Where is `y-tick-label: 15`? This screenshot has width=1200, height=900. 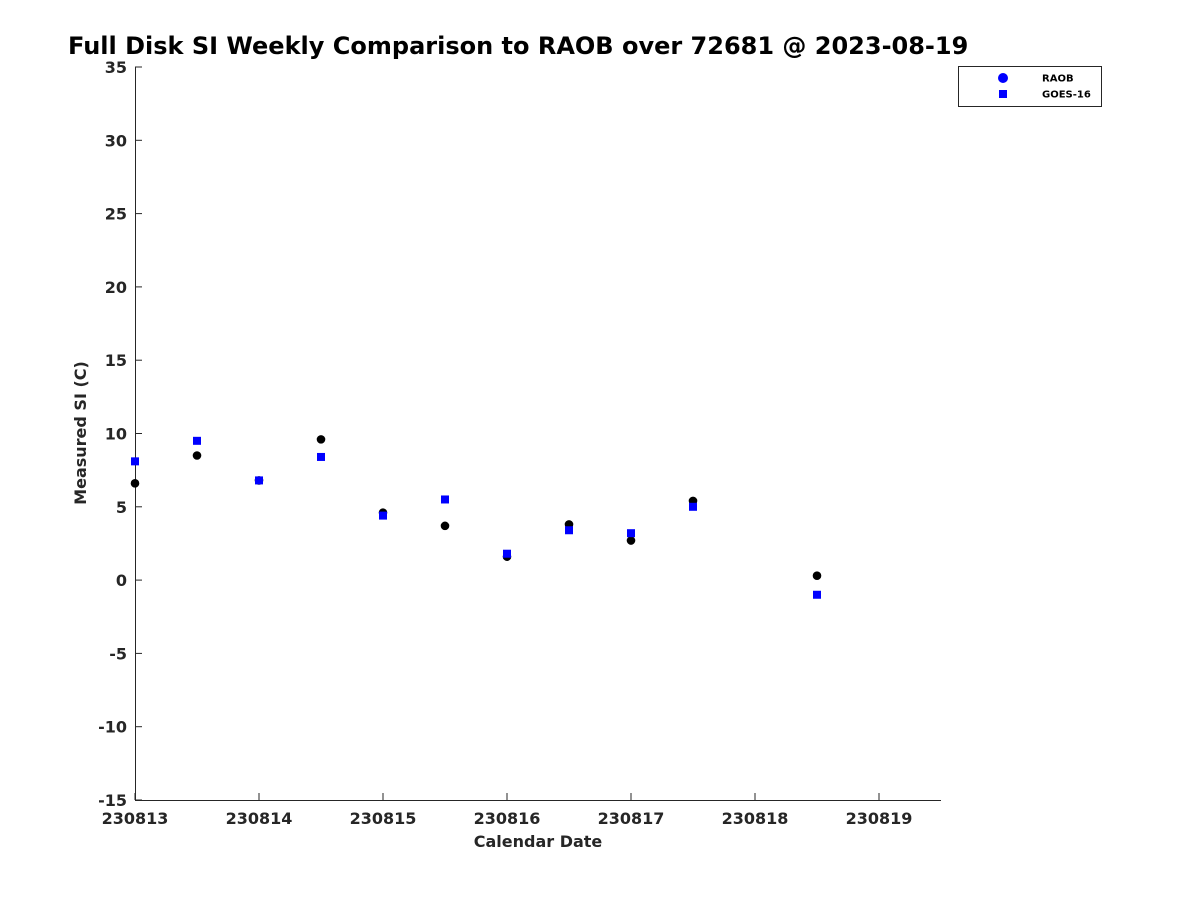 y-tick-label: 15 is located at coordinates (116, 360).